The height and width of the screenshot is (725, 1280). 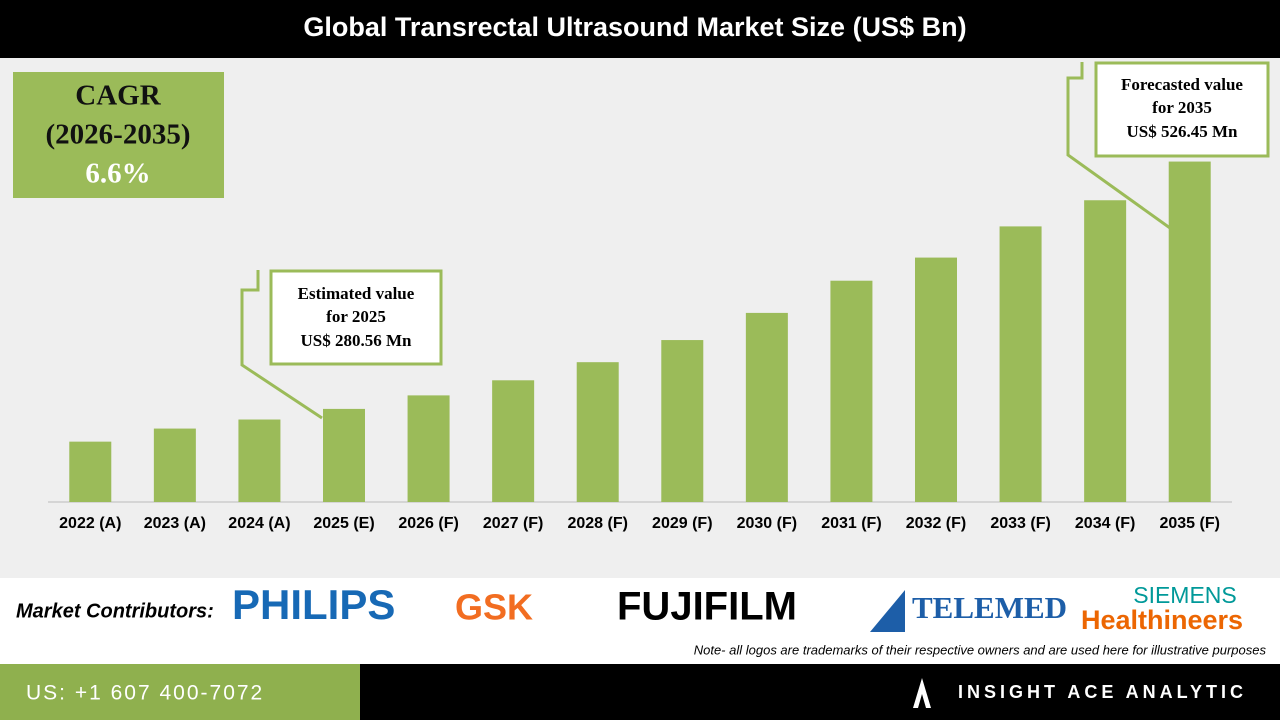 I want to click on logo: Healthineers, so click(x=1162, y=620).